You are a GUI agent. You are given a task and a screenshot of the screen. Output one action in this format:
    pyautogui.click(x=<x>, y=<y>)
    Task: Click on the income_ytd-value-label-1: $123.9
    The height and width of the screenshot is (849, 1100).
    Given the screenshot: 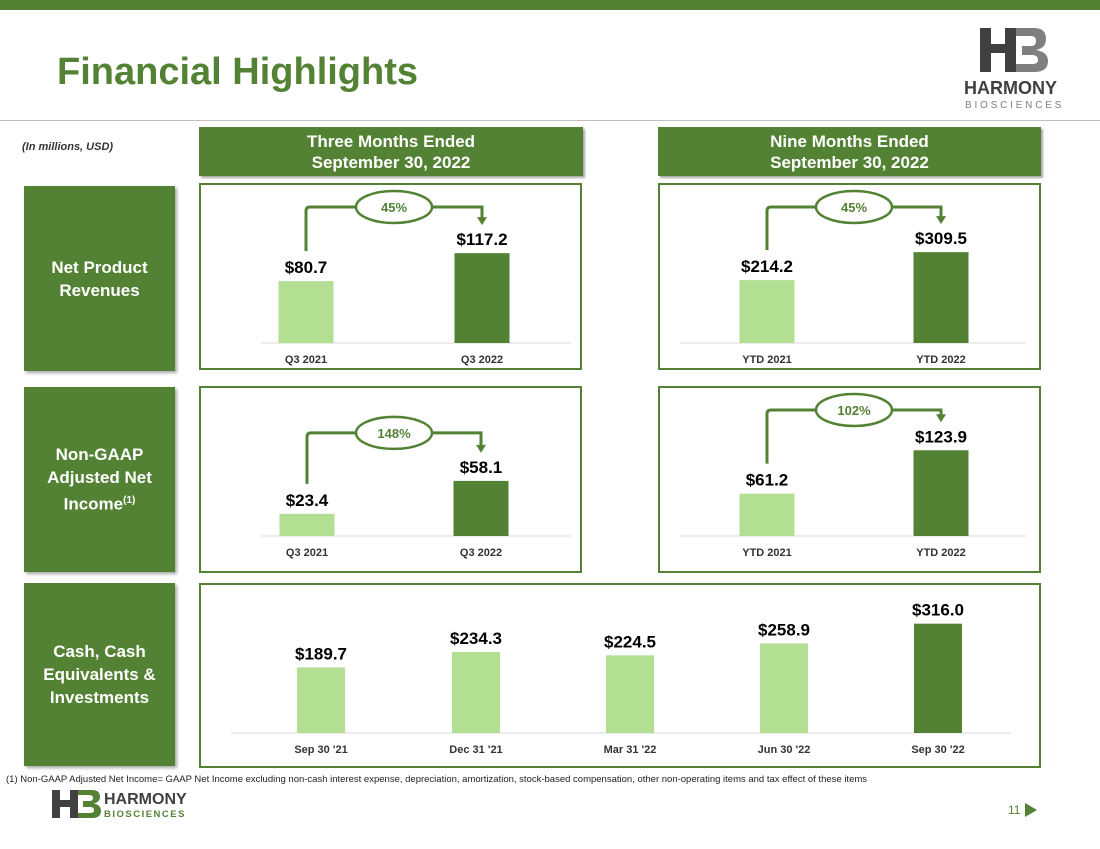 What is the action you would take?
    pyautogui.click(x=941, y=436)
    